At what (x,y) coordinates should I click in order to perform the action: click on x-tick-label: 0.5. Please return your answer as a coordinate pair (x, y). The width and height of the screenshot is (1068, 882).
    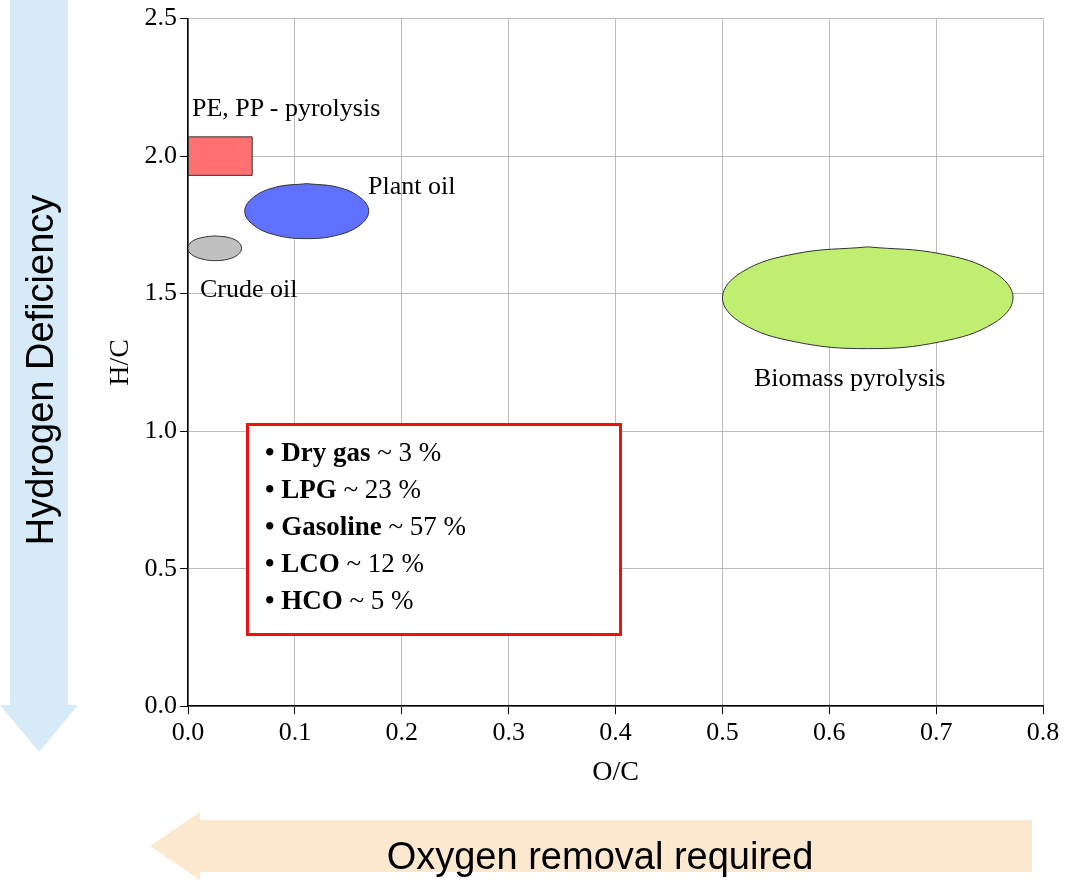
    Looking at the image, I should click on (722, 731).